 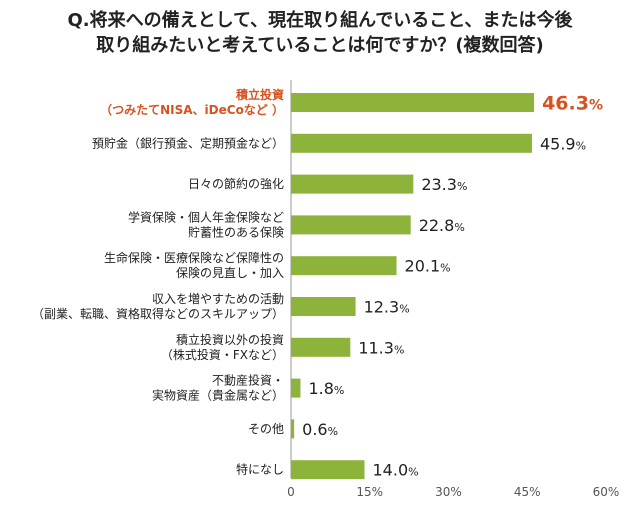 I want to click on value-number: 20.1, so click(x=423, y=266).